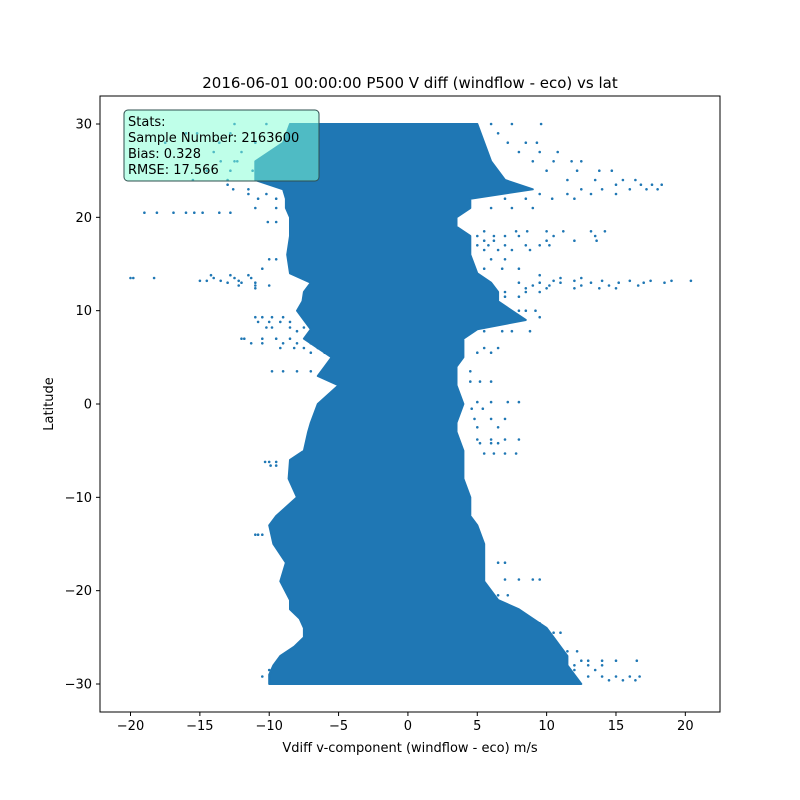  Describe the element at coordinates (338, 726) in the screenshot. I see `x-tick-label: −5` at that location.